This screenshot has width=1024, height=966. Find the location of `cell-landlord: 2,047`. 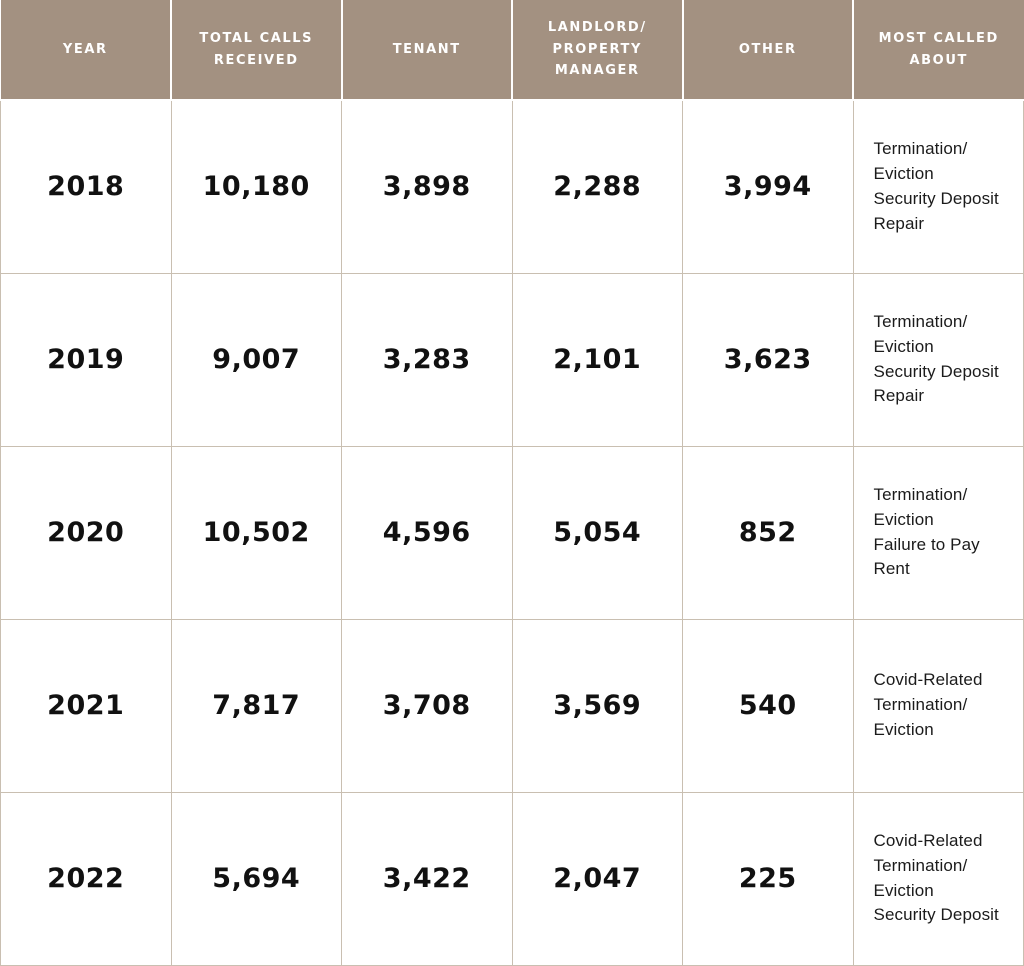

cell-landlord: 2,047 is located at coordinates (597, 878).